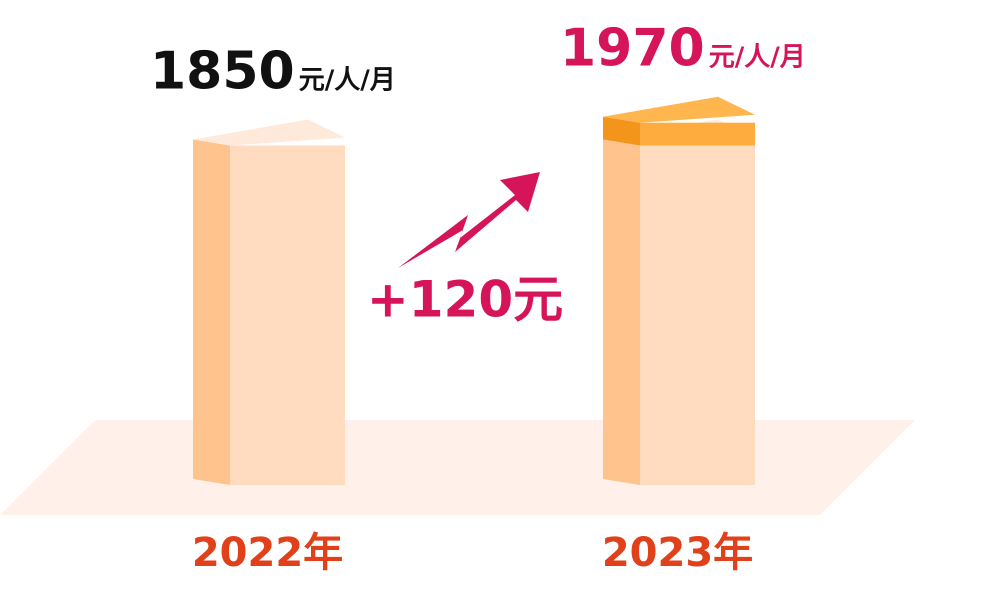 This screenshot has height=607, width=996. What do you see at coordinates (632, 49) in the screenshot?
I see `value-number: 1970` at bounding box center [632, 49].